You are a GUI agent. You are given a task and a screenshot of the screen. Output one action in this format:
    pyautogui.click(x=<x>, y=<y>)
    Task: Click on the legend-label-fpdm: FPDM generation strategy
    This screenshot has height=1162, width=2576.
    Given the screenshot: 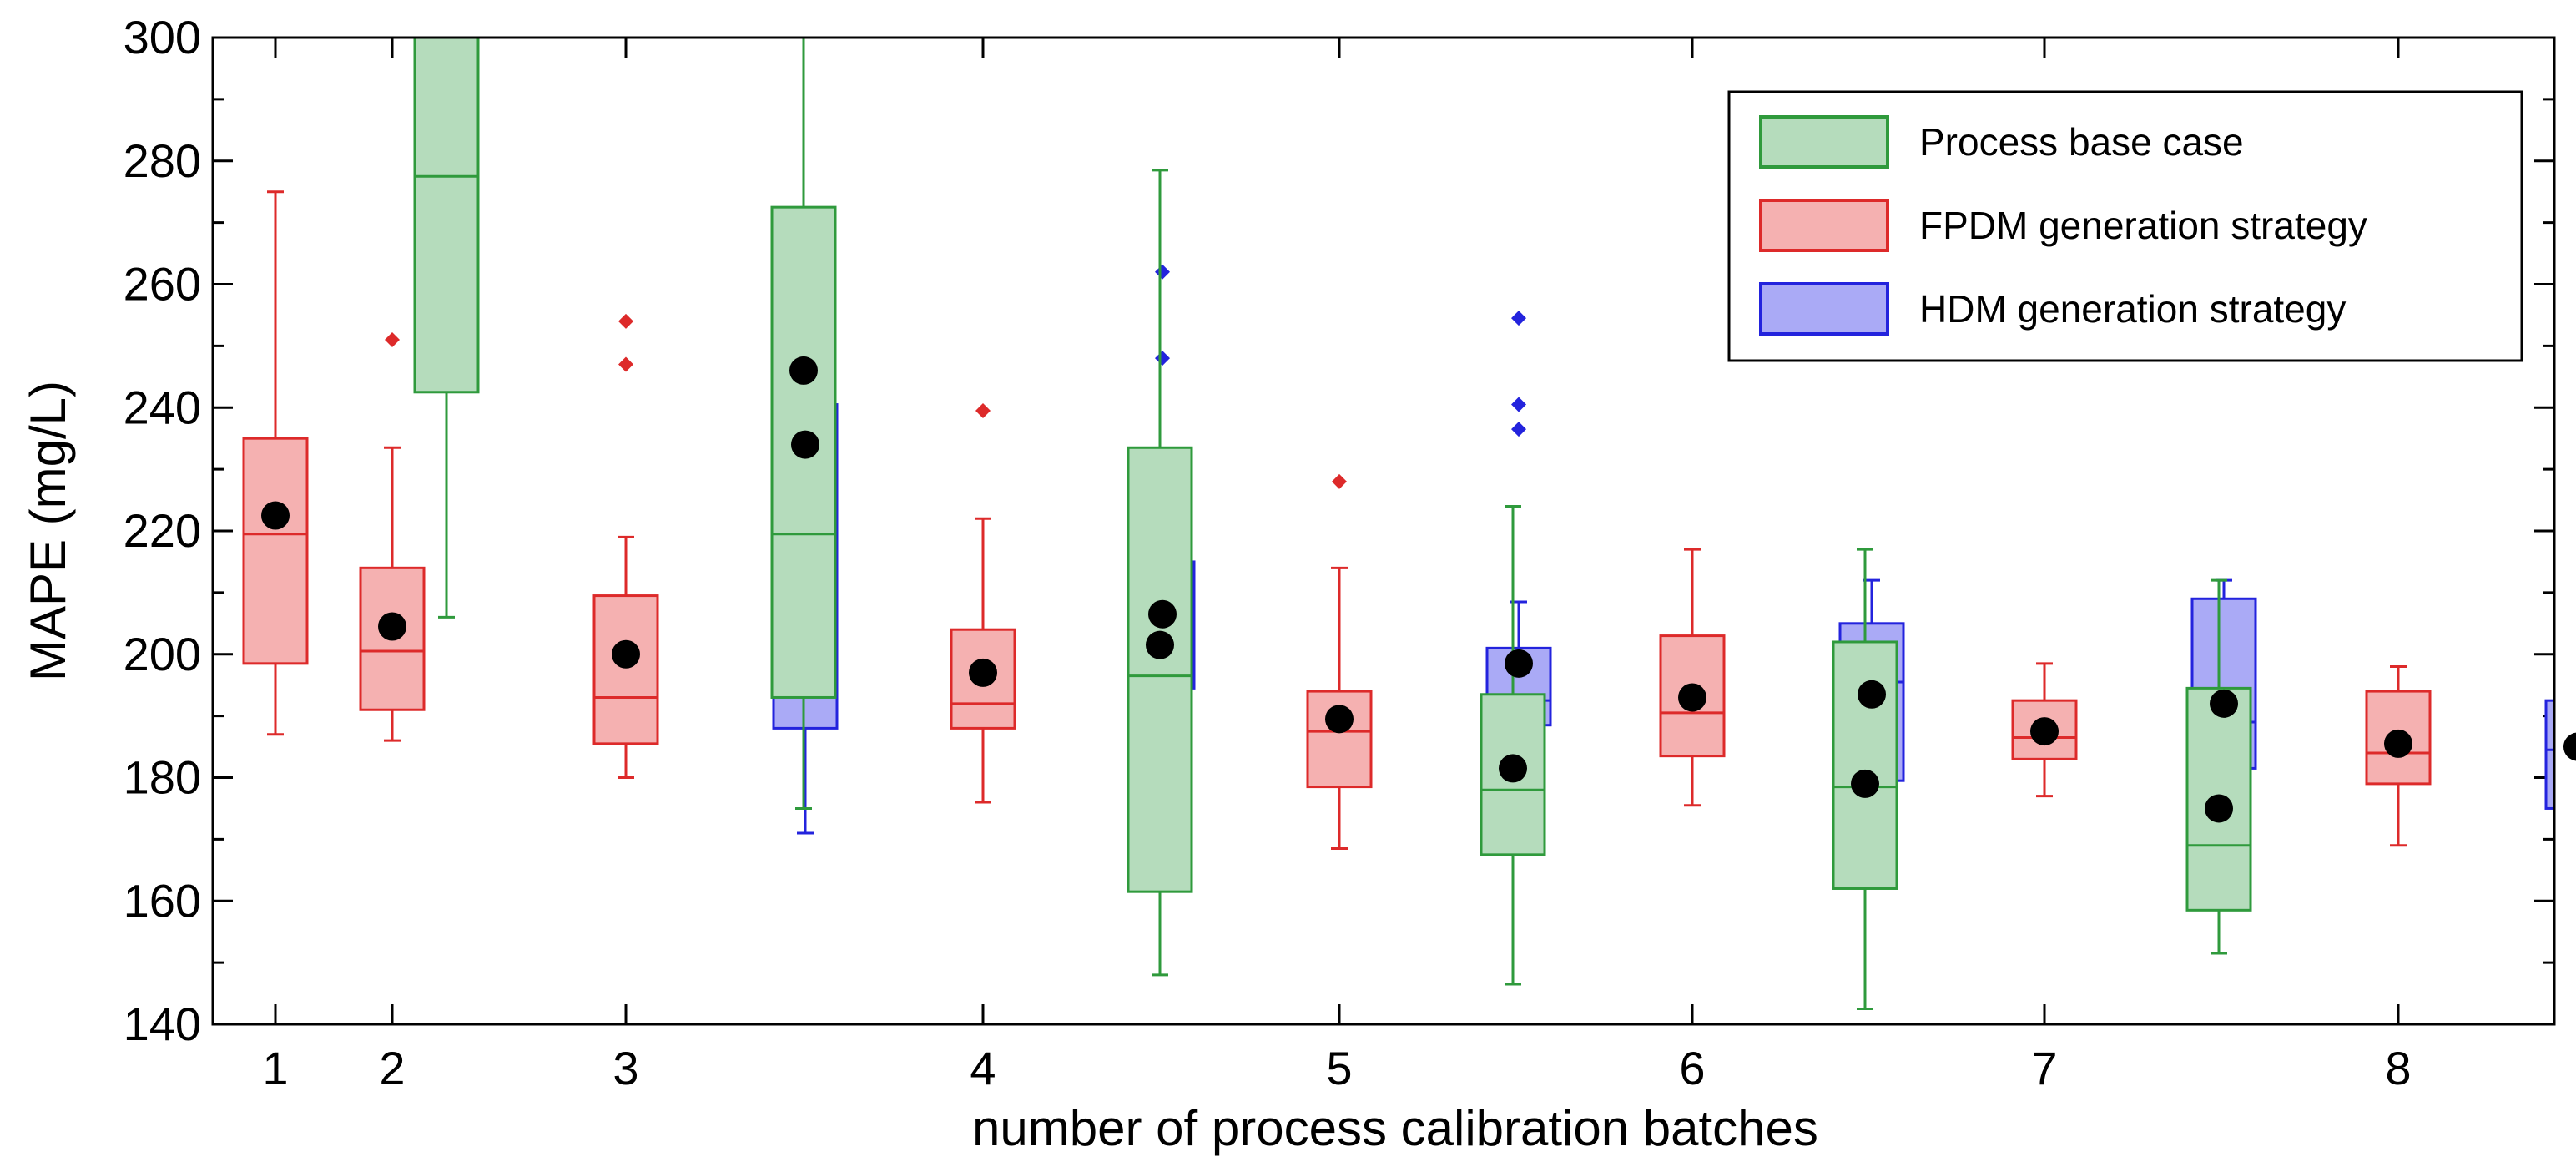 What is the action you would take?
    pyautogui.click(x=2143, y=225)
    